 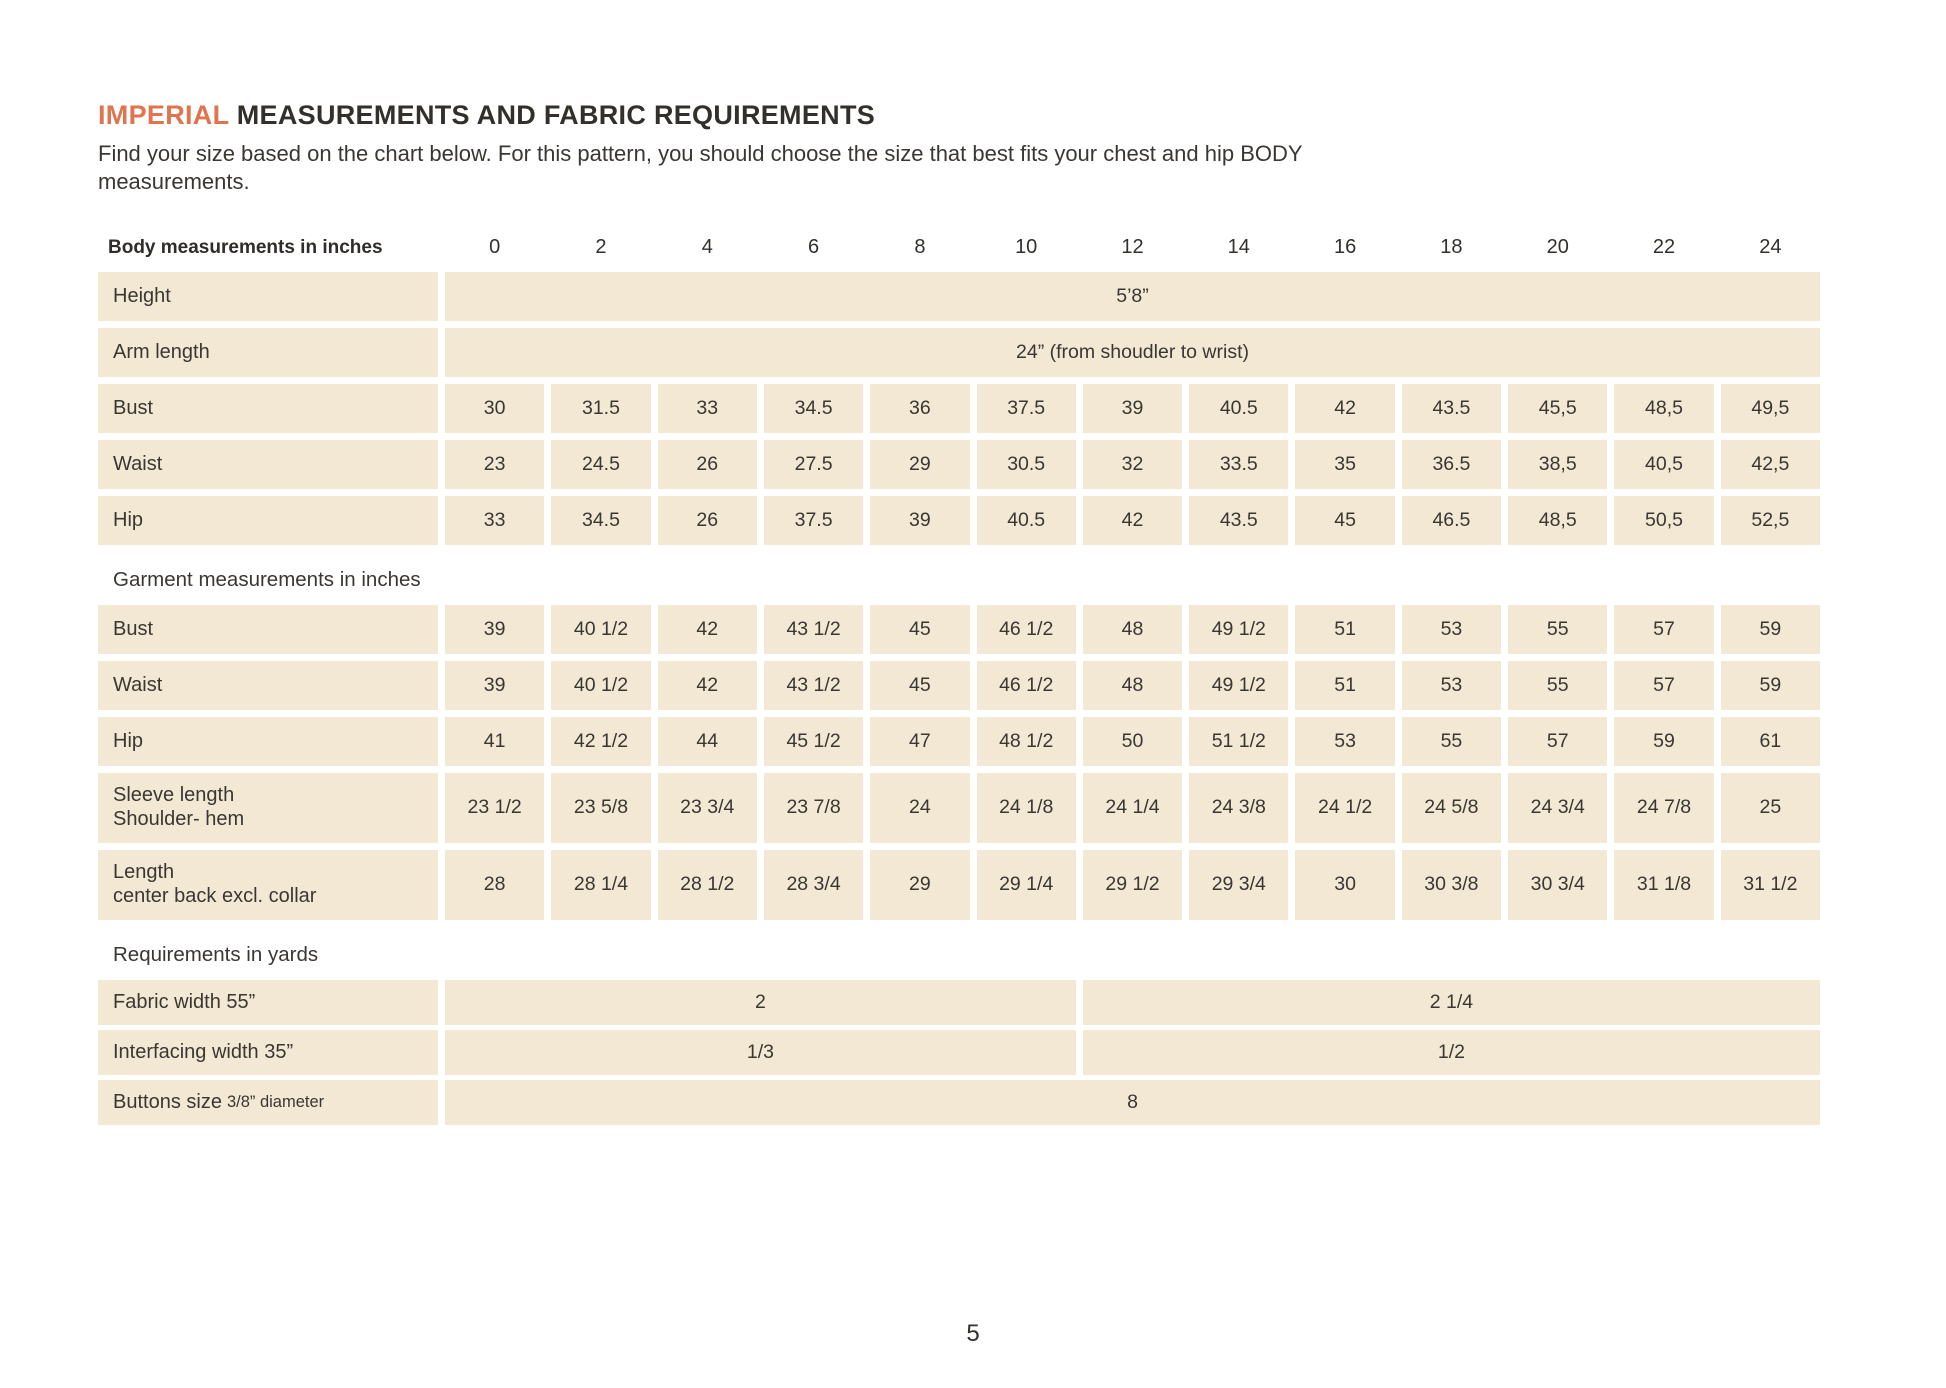 What do you see at coordinates (959, 1002) in the screenshot?
I see `table-row: Fabric width 55” 2 2 1/4` at bounding box center [959, 1002].